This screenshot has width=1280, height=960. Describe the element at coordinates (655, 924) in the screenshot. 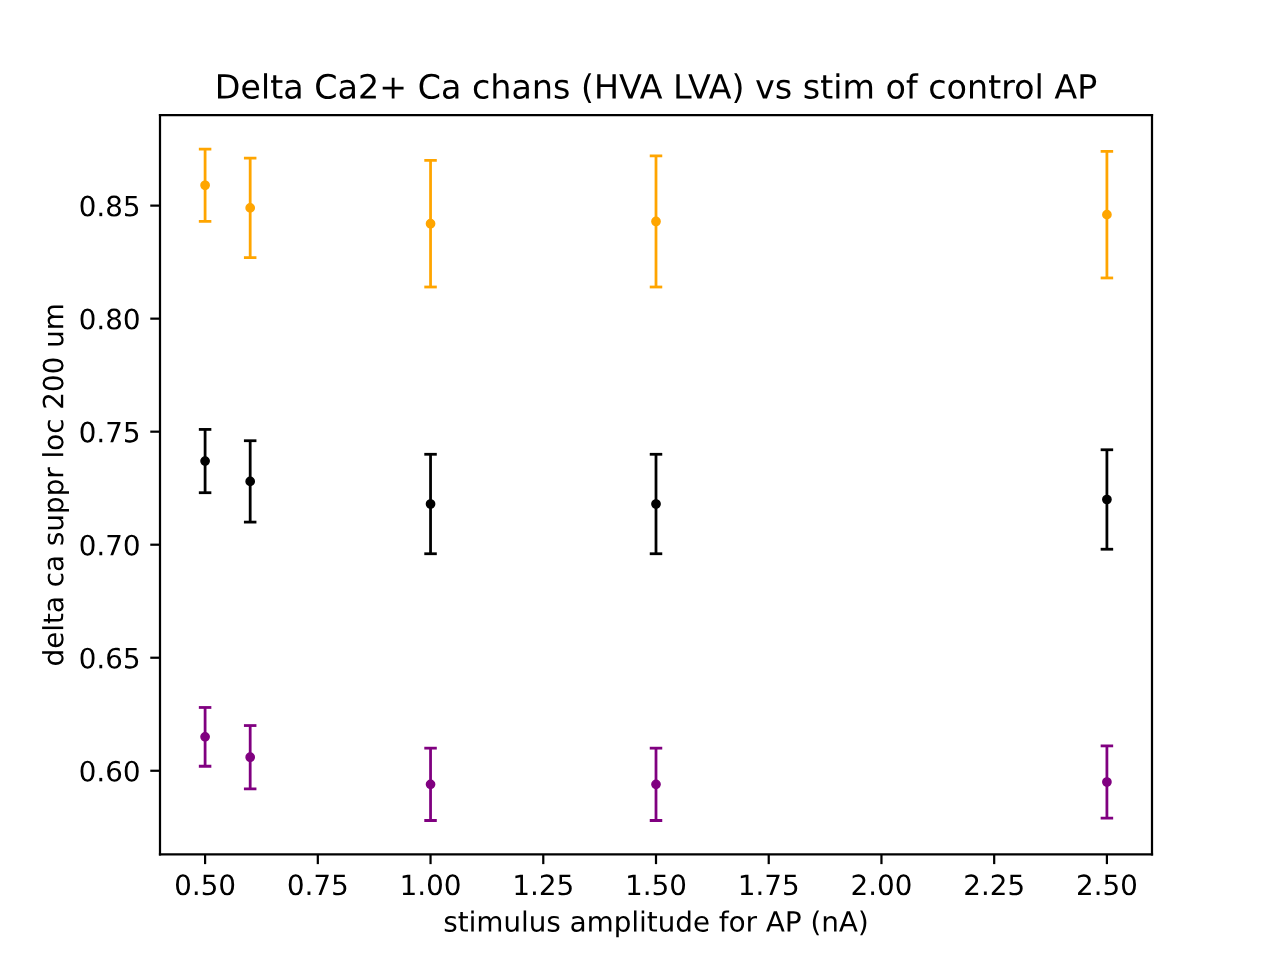

I see `x-axis-title: stimulus amplitude for AP (nA)` at that location.